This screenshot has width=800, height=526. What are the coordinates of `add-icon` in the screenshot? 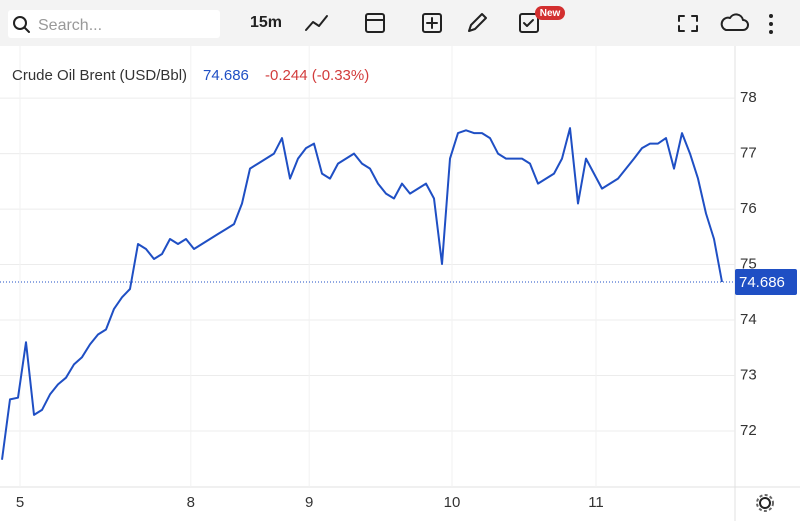 It's located at (432, 23).